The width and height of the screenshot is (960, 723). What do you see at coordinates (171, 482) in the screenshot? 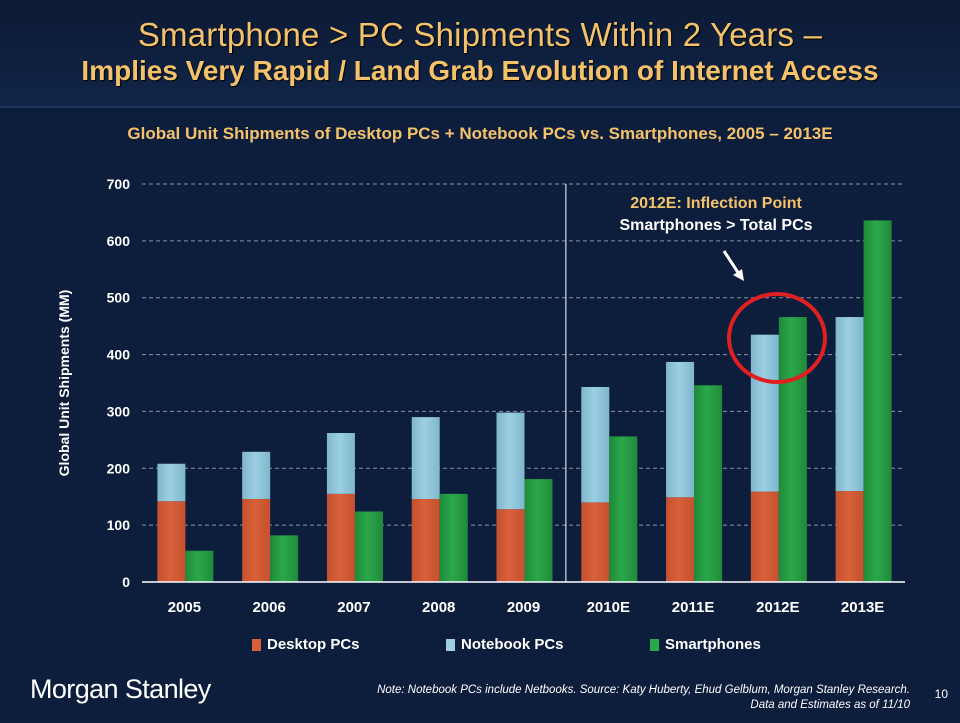
I see `bar-notebook-2005` at bounding box center [171, 482].